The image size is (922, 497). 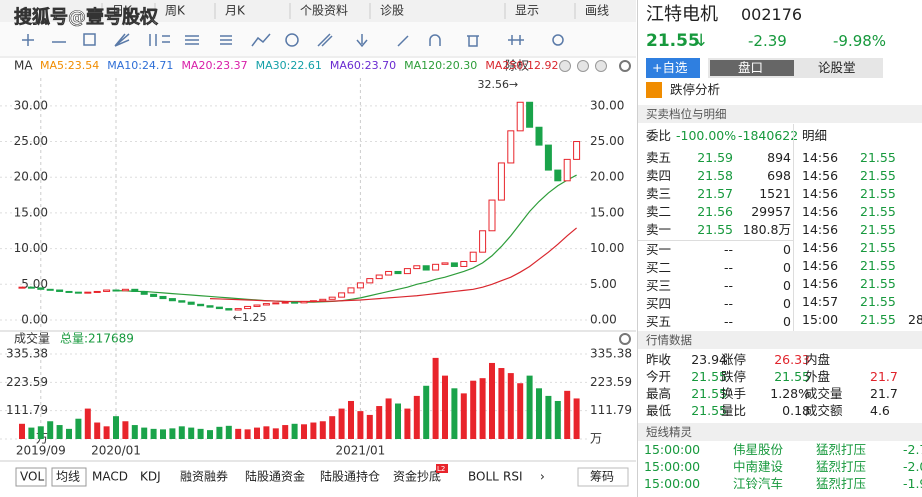 I want to click on book-level: 卖一, so click(x=659, y=229).